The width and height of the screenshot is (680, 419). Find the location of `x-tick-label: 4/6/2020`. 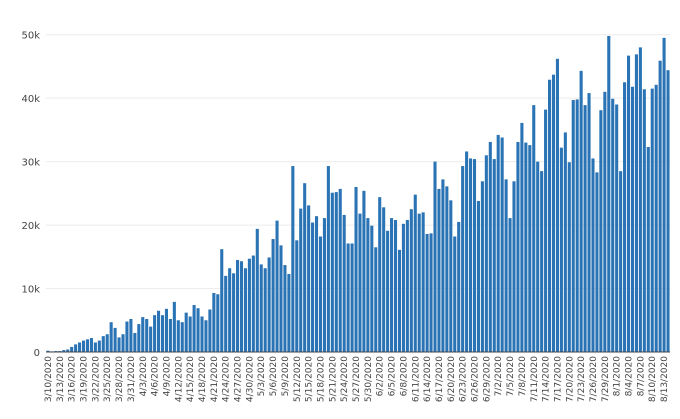

x-tick-label: 4/6/2020 is located at coordinates (156, 376).